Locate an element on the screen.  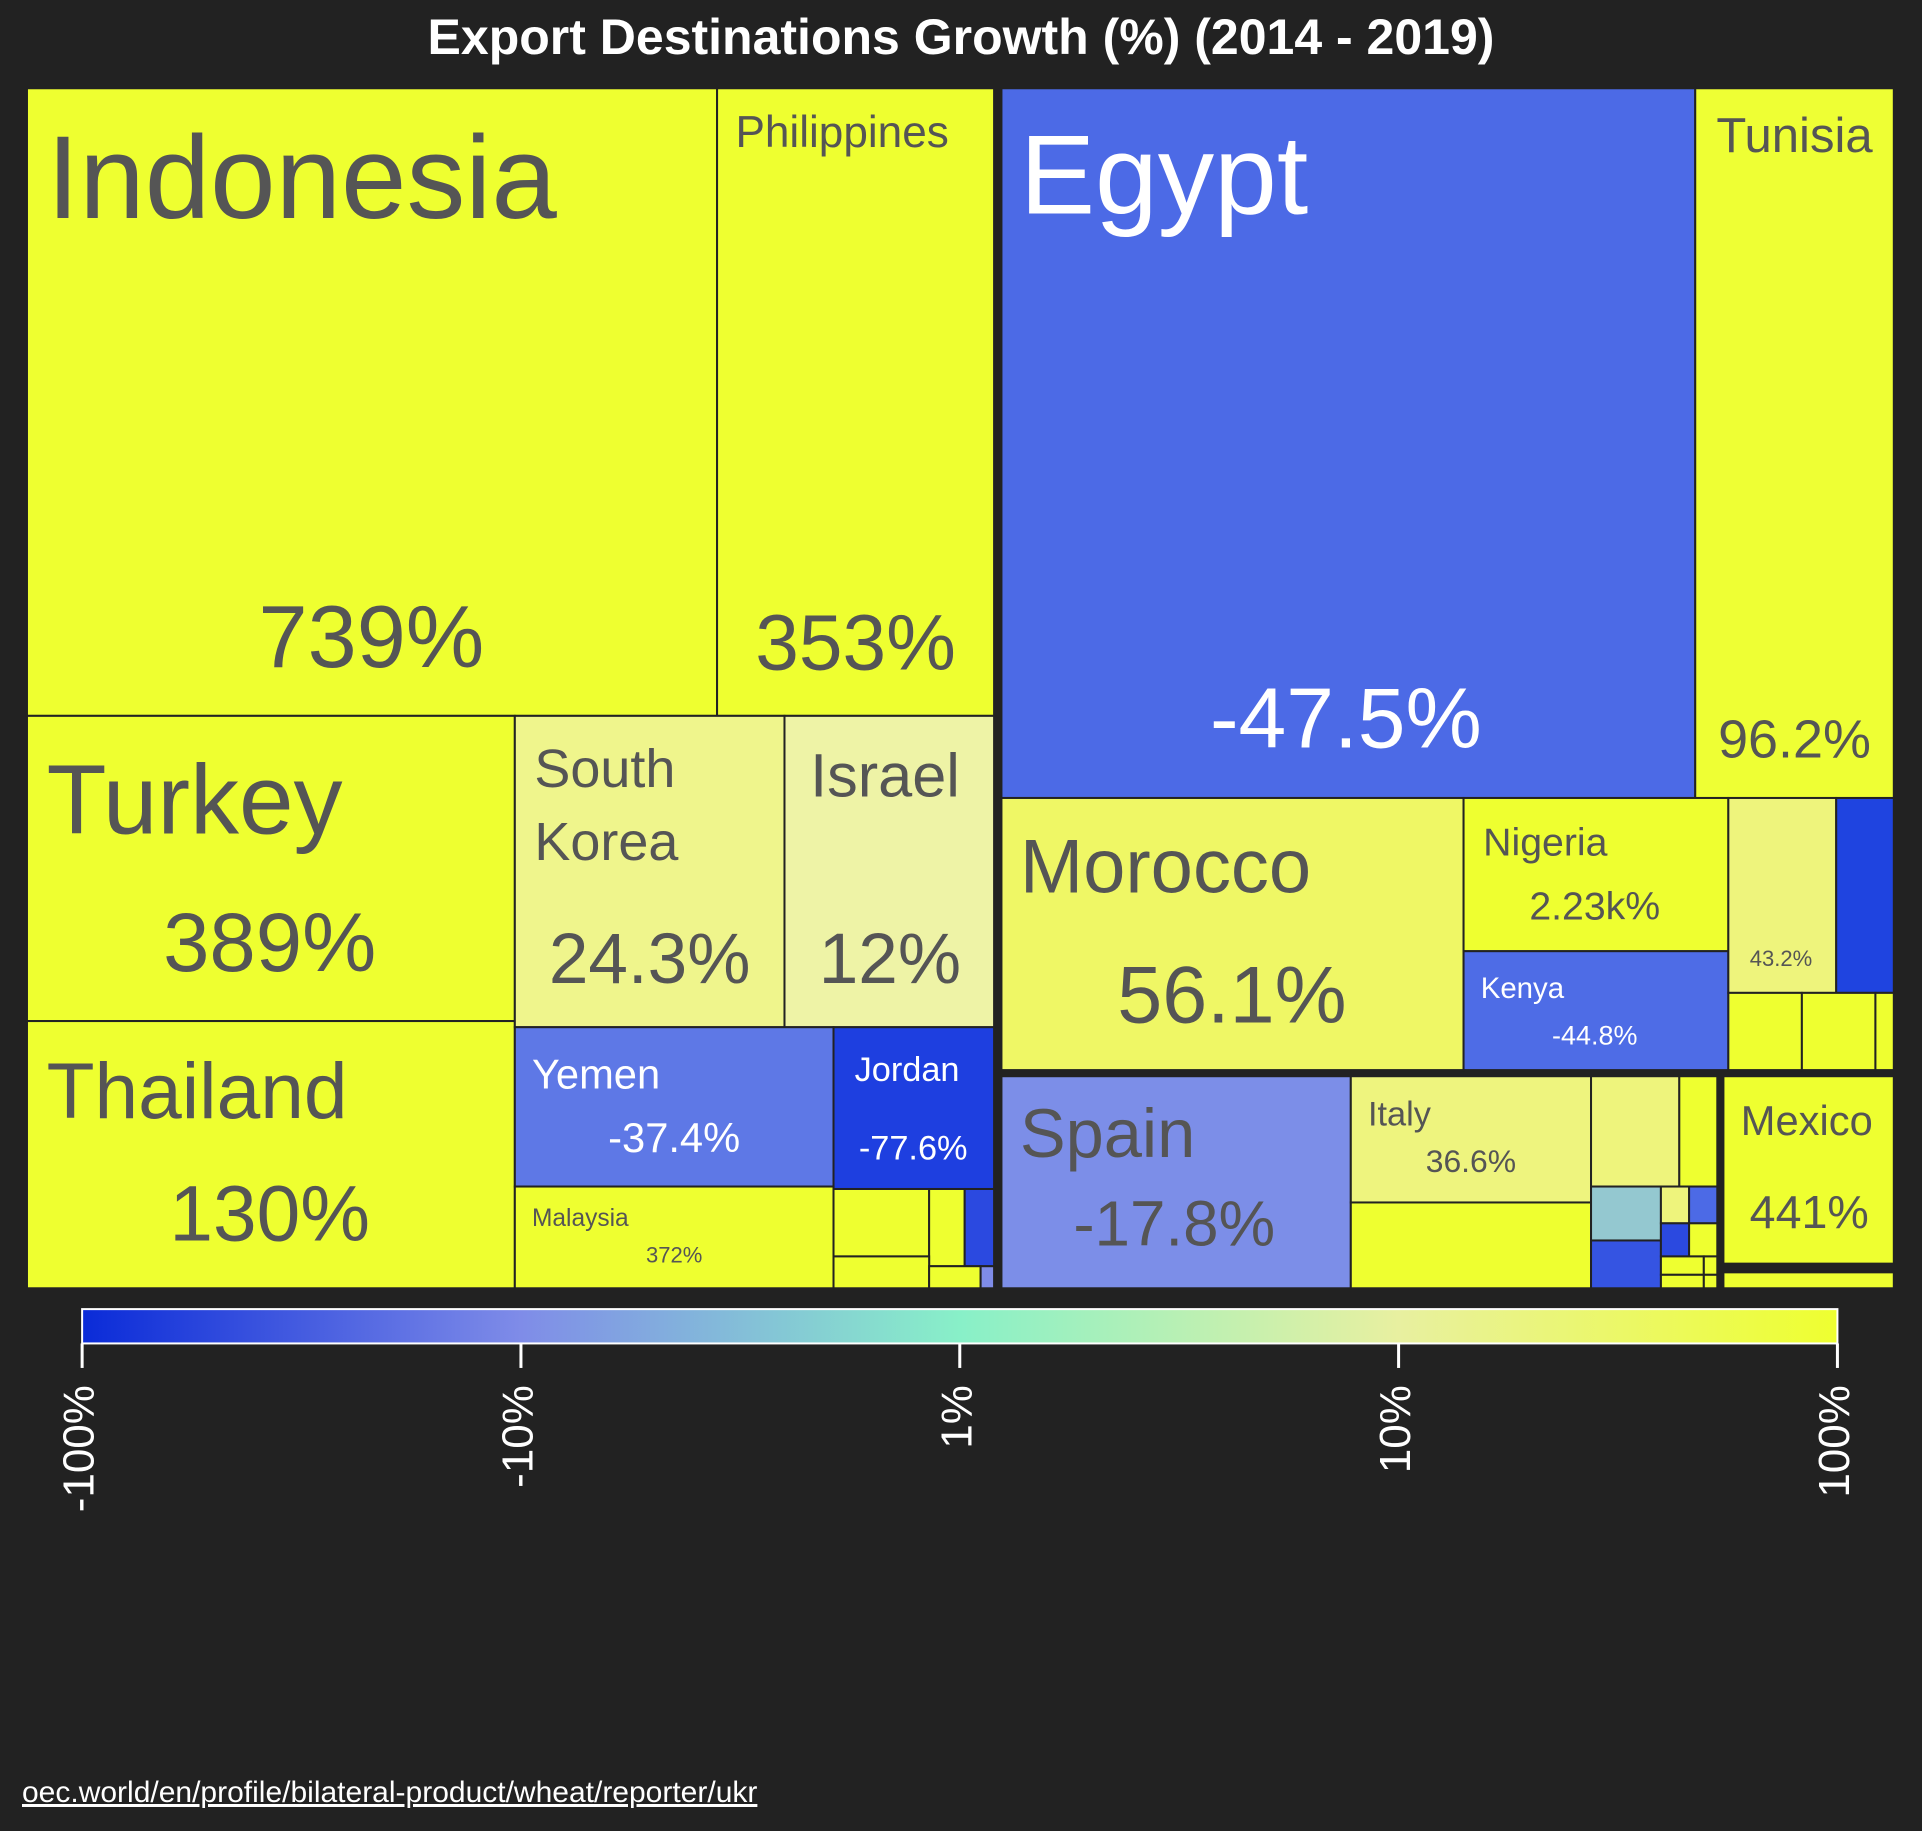
tile-rect-tunisia is located at coordinates (1794, 443).